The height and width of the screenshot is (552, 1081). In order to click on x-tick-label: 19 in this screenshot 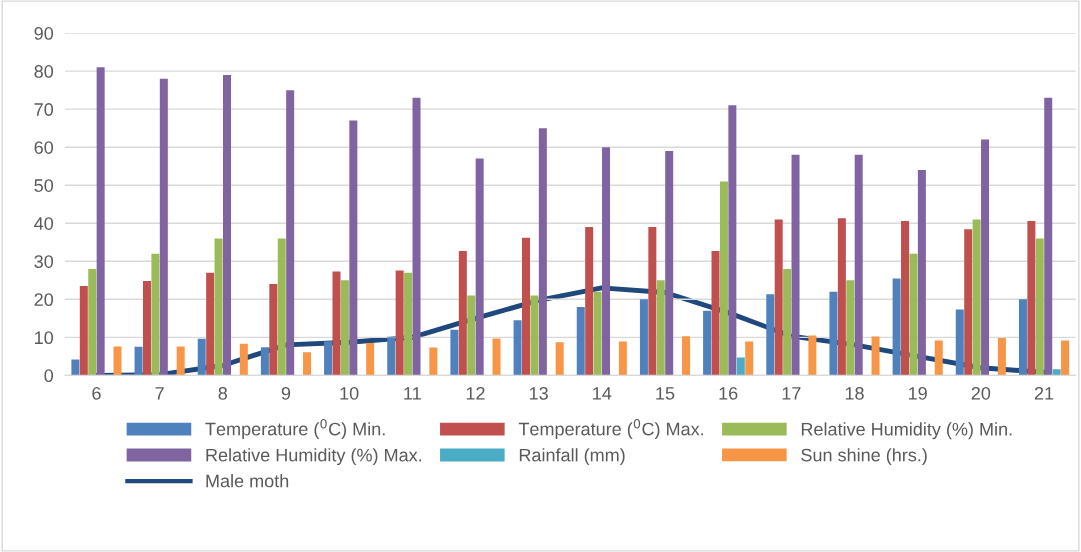, I will do `click(918, 393)`.